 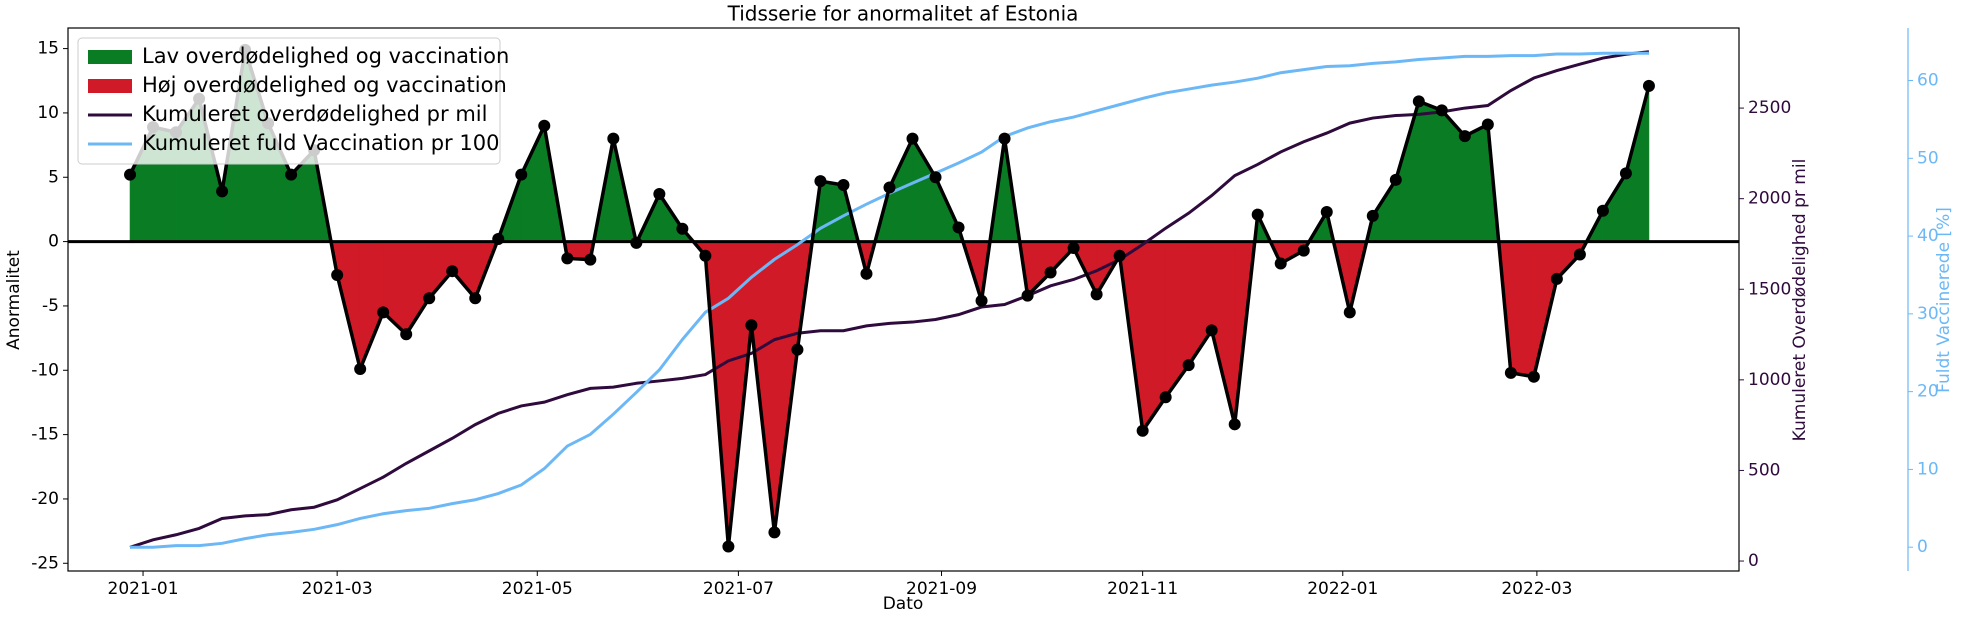 I want to click on legend-label: Høj overdødelighed og vaccination, so click(x=324, y=85).